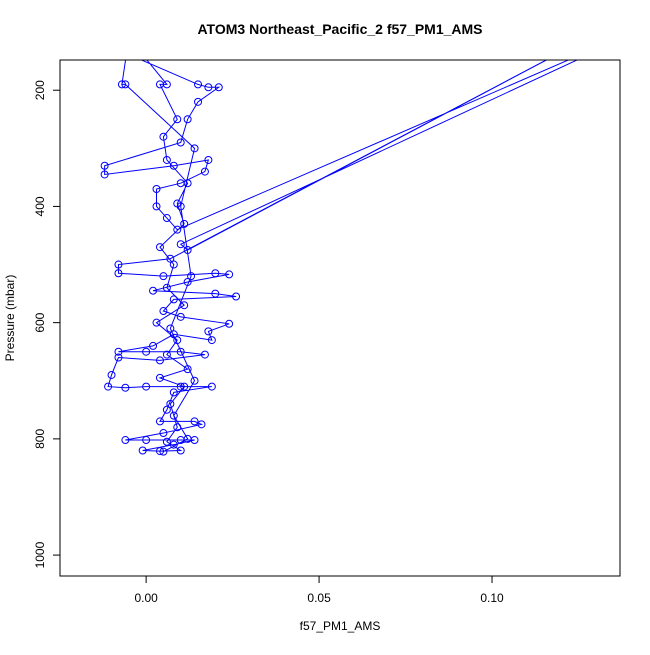 The width and height of the screenshot is (650, 655). Describe the element at coordinates (40, 439) in the screenshot. I see `y-tick-label: 800` at that location.